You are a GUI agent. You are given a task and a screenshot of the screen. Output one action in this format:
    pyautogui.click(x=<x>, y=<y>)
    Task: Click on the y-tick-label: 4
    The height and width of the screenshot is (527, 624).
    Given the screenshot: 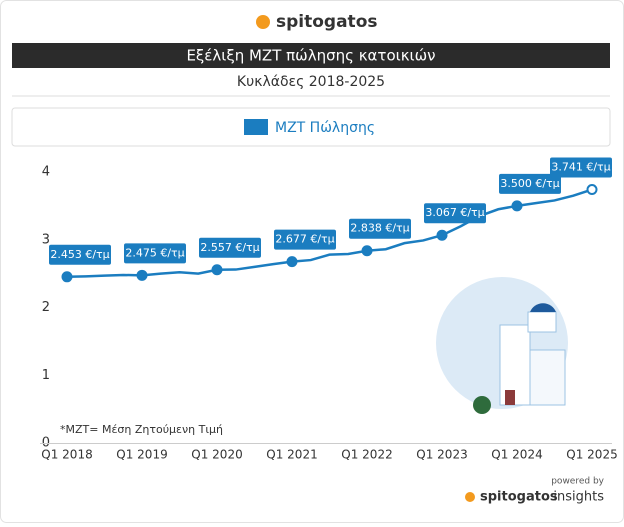 What is the action you would take?
    pyautogui.click(x=46, y=172)
    